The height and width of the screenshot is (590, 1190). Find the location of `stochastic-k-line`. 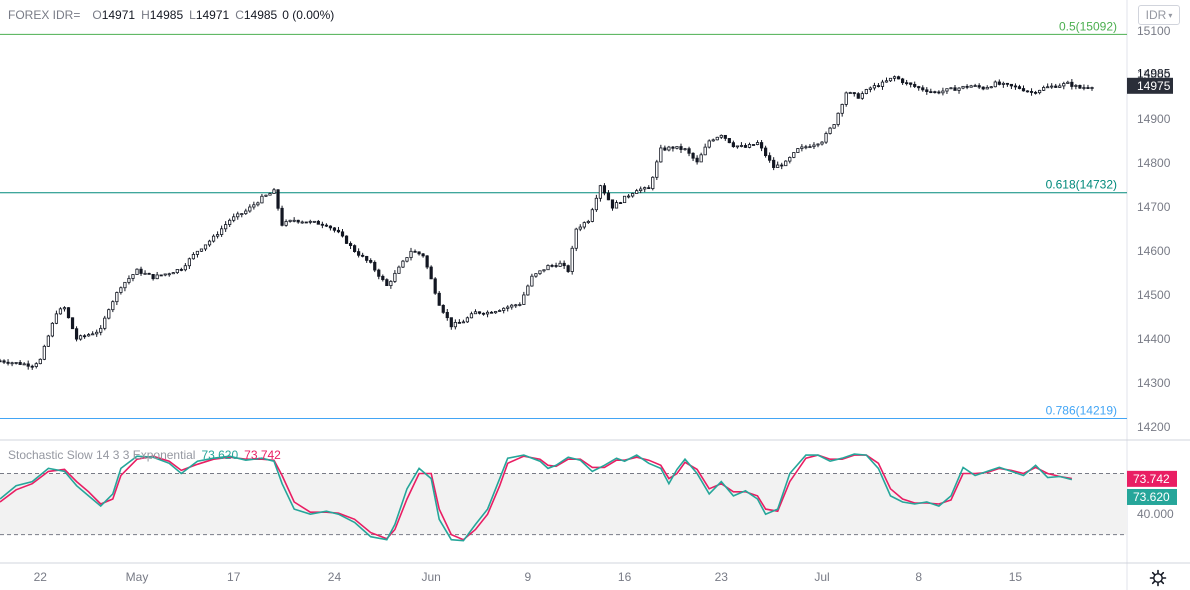

stochastic-k-line is located at coordinates (536, 497).